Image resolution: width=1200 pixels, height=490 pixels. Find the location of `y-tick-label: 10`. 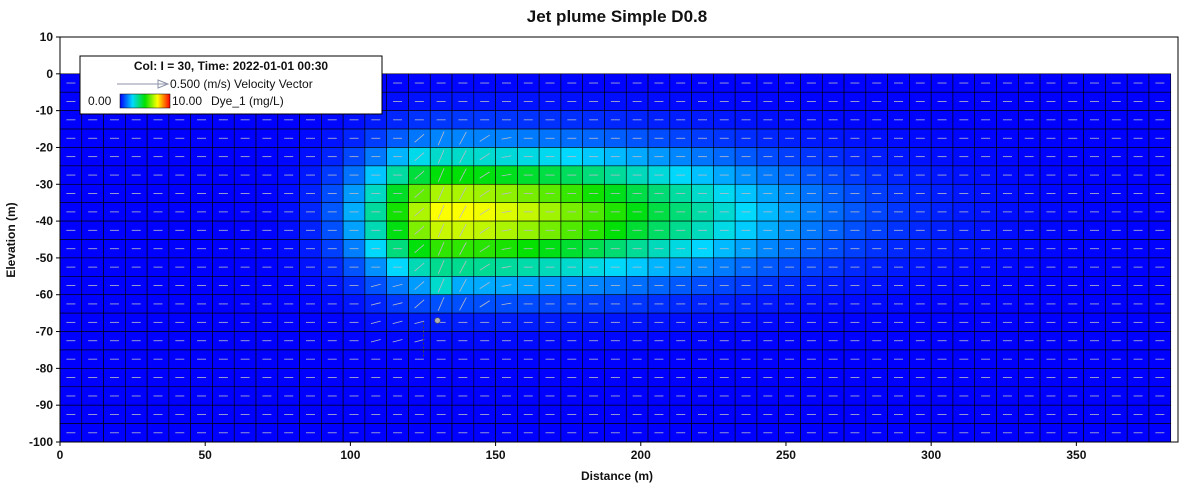

y-tick-label: 10 is located at coordinates (47, 37).